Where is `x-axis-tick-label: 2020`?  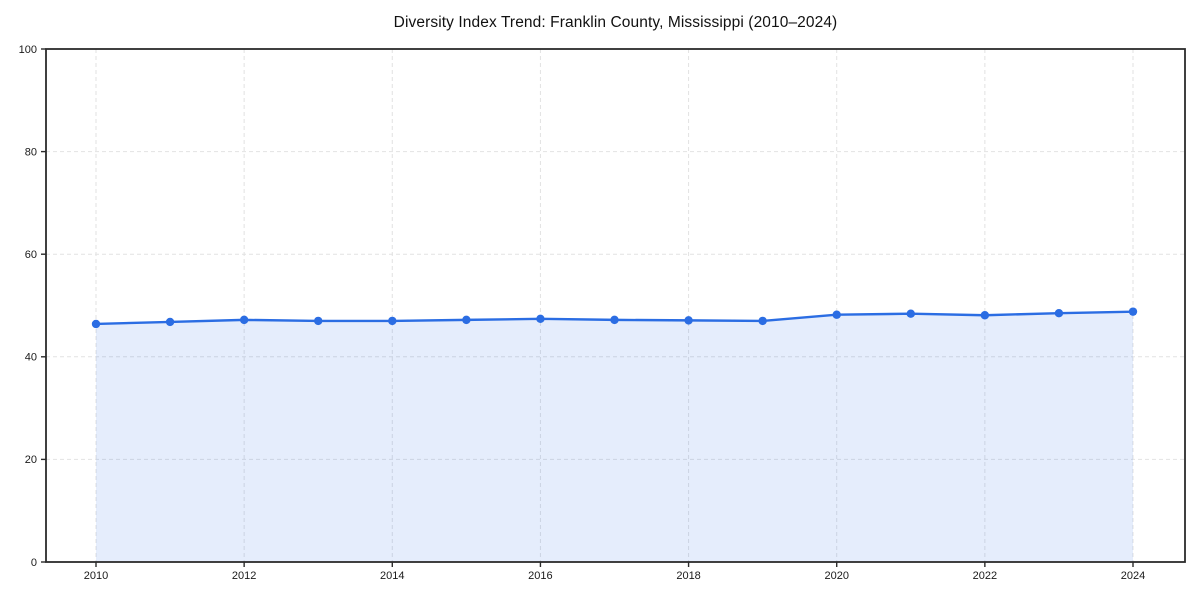 x-axis-tick-label: 2020 is located at coordinates (836, 576).